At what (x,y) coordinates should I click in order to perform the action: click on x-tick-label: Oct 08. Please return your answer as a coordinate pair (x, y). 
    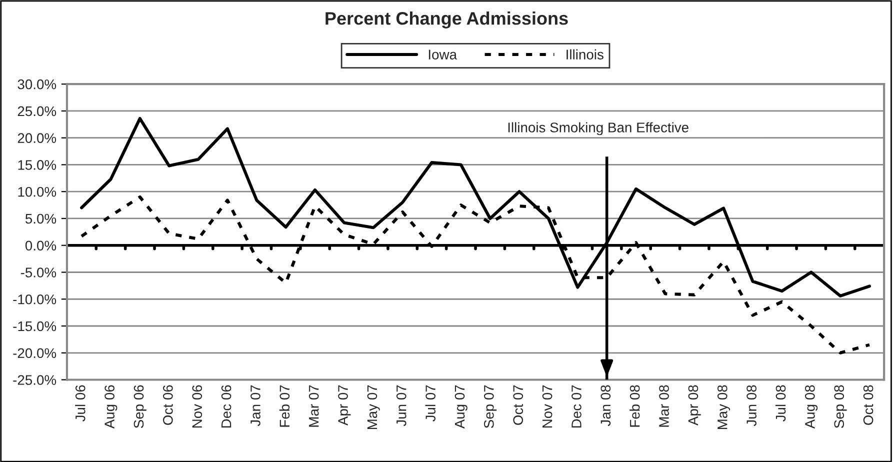
    Looking at the image, I should click on (868, 405).